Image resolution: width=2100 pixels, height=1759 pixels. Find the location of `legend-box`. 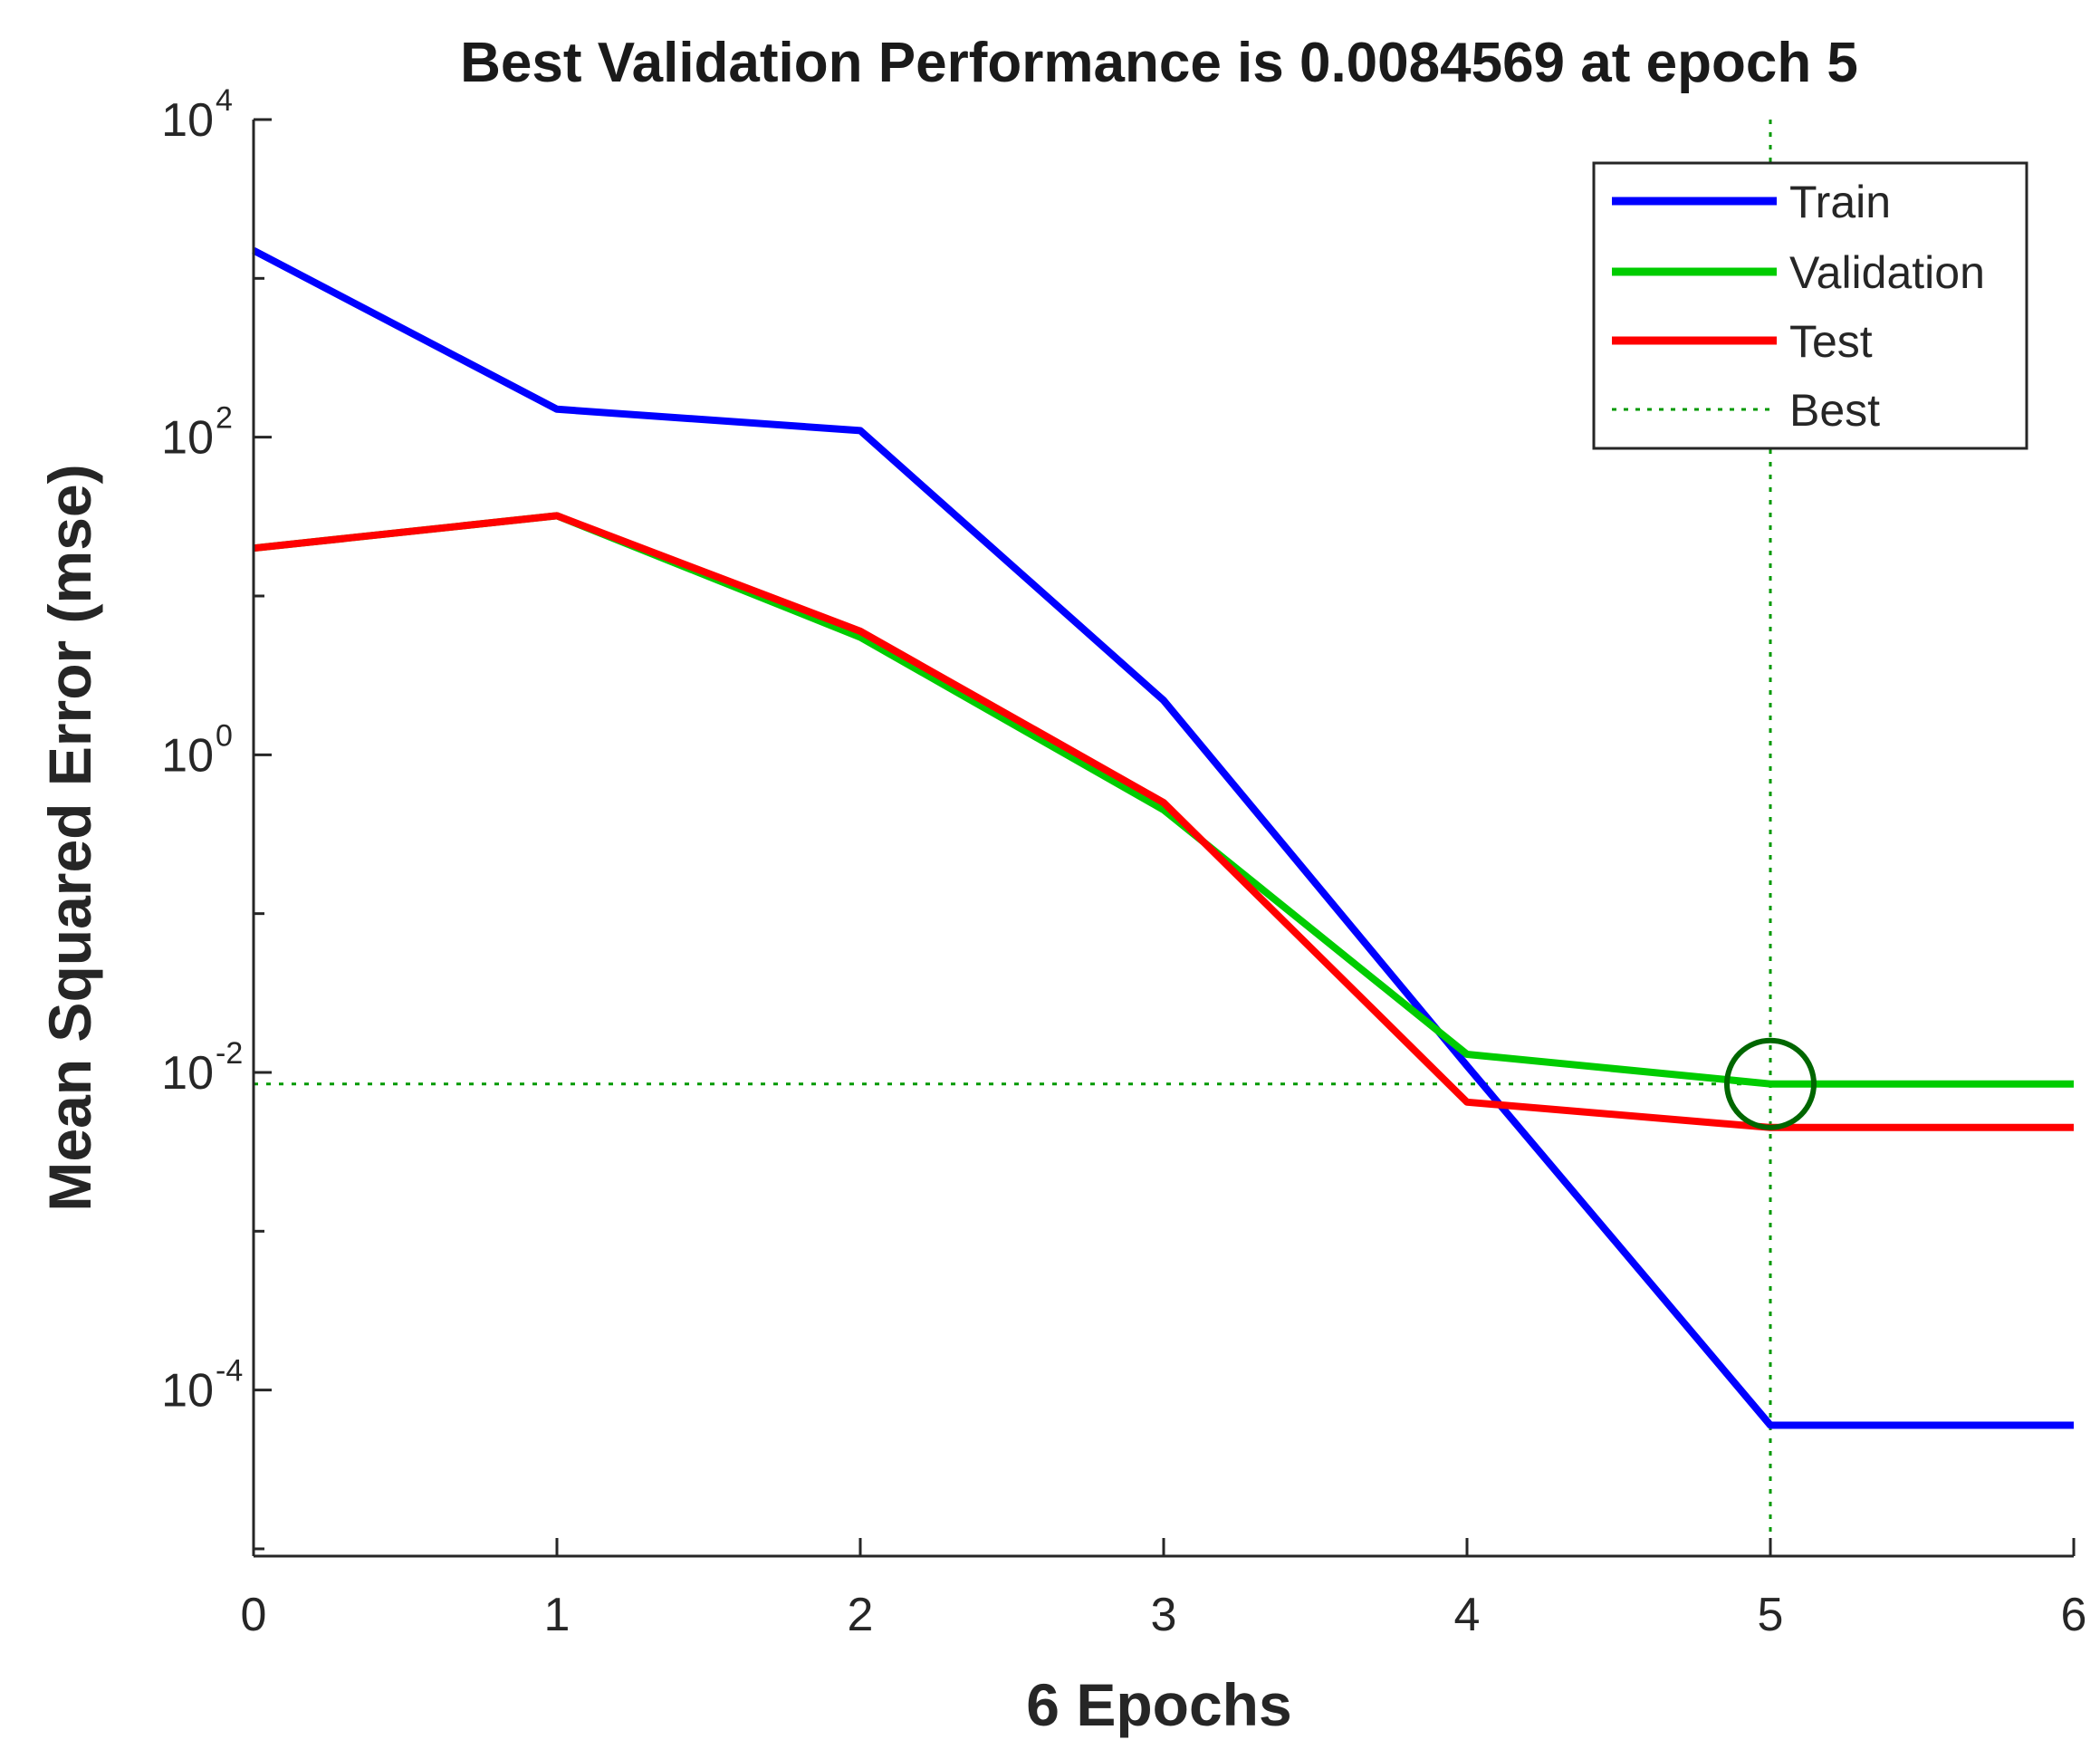

legend-box is located at coordinates (1810, 305).